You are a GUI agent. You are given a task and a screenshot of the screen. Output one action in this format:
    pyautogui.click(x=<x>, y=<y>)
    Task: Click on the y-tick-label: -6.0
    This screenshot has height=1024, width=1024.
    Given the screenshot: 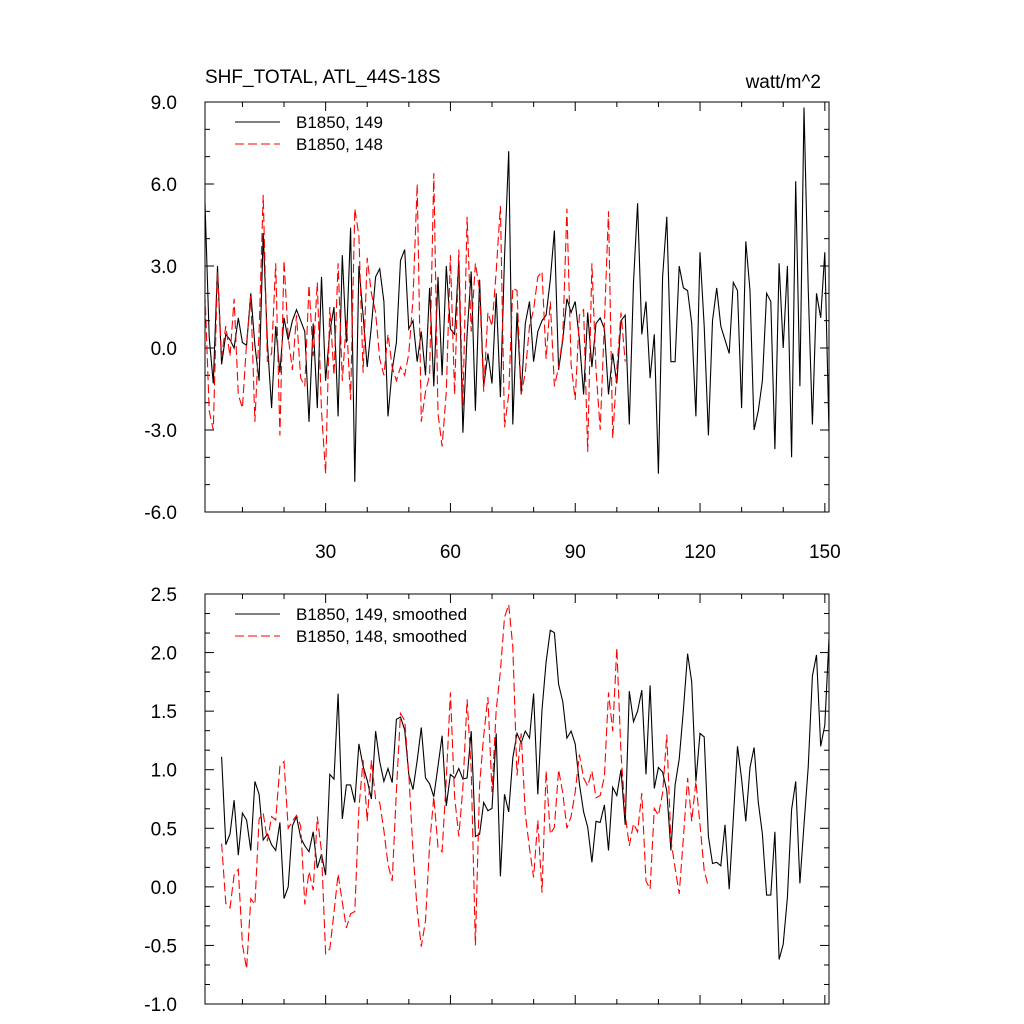 What is the action you would take?
    pyautogui.click(x=160, y=513)
    